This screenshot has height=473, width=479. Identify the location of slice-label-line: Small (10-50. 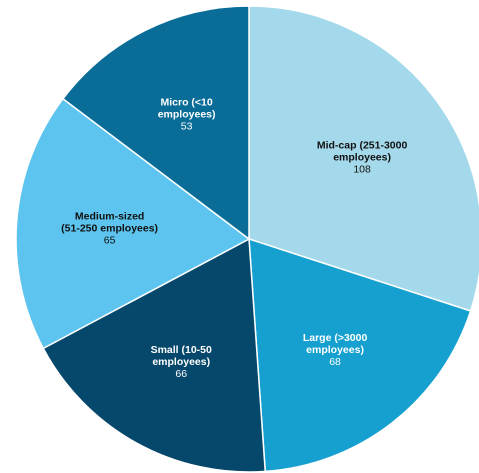
(181, 350).